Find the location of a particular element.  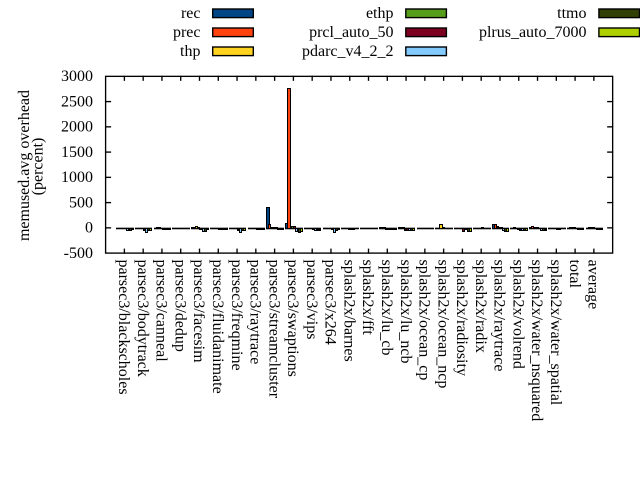

svg-text: splash2x/radiosity is located at coordinates (461, 318).